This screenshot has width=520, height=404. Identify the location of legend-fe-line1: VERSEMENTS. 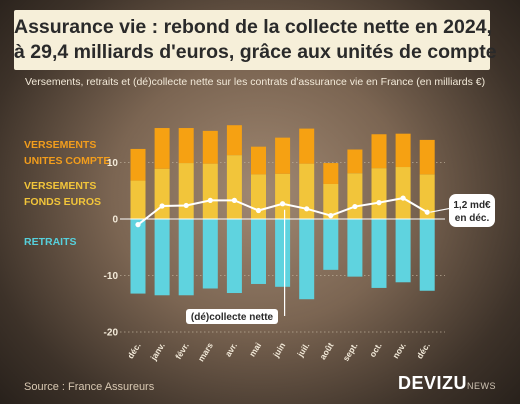
(60, 186).